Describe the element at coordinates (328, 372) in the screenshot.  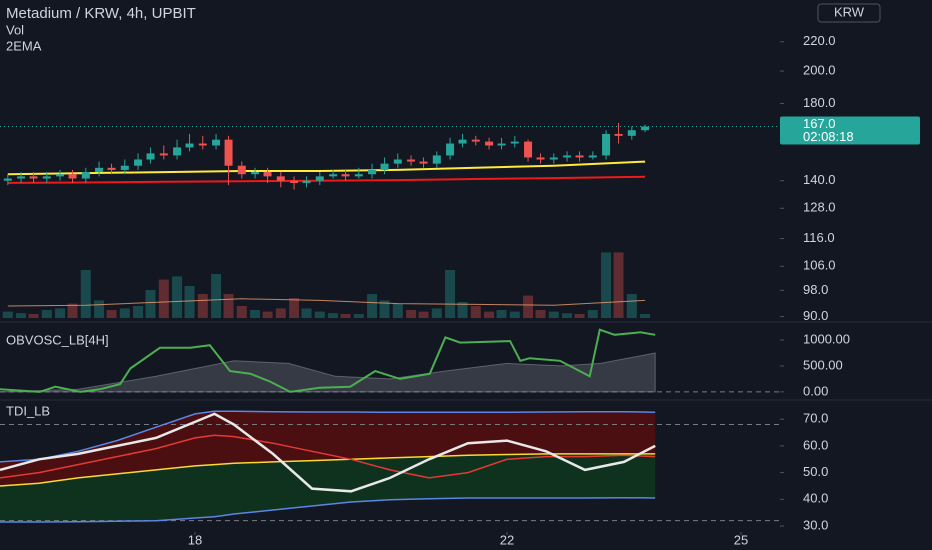
I see `signal-area` at that location.